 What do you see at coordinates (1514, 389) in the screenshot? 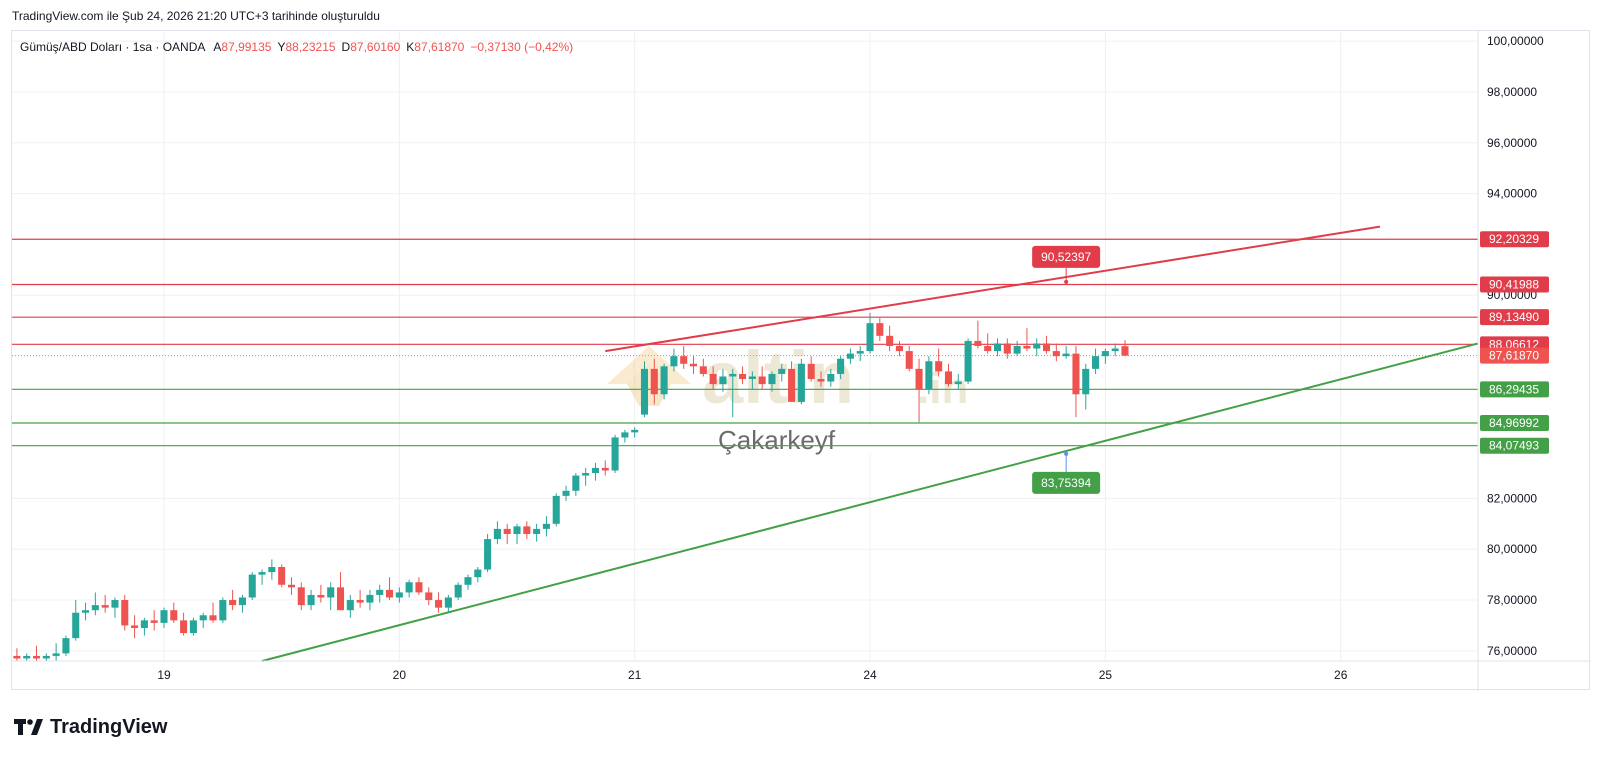
I see `level-price-label: 86,29435` at bounding box center [1514, 389].